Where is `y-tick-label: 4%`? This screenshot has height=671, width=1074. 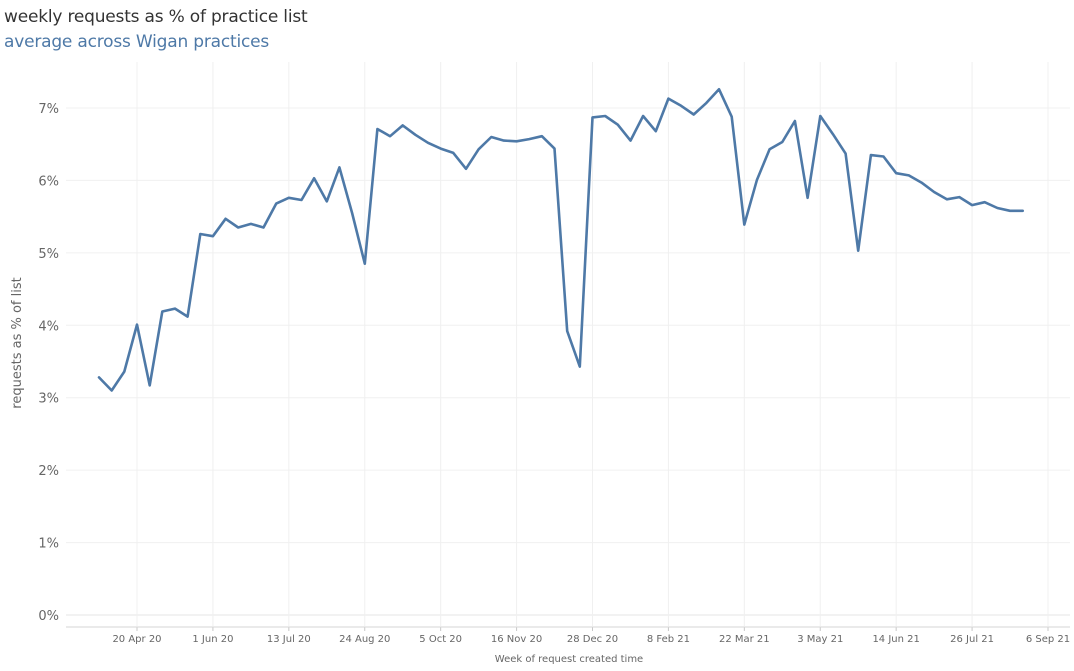
y-tick-label: 4% is located at coordinates (48, 326).